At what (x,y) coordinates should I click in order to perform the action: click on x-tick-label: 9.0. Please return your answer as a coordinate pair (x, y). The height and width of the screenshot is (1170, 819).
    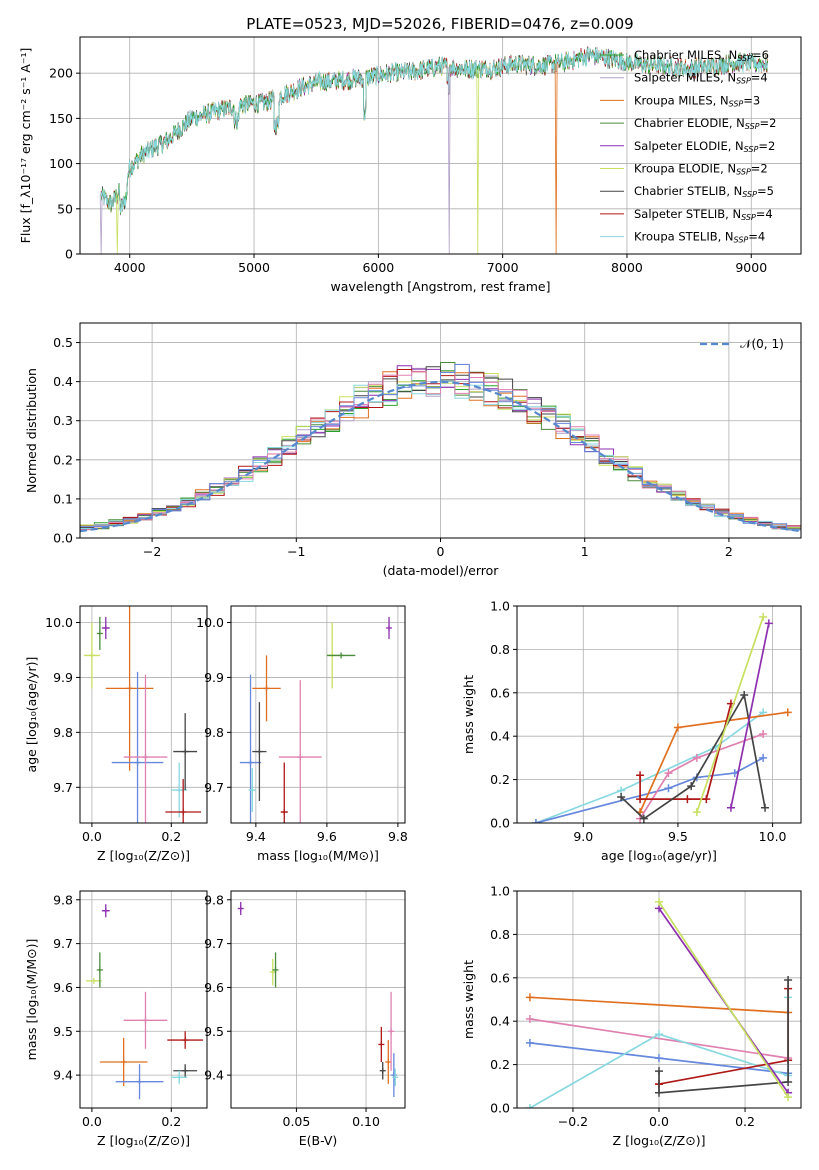
    Looking at the image, I should click on (583, 836).